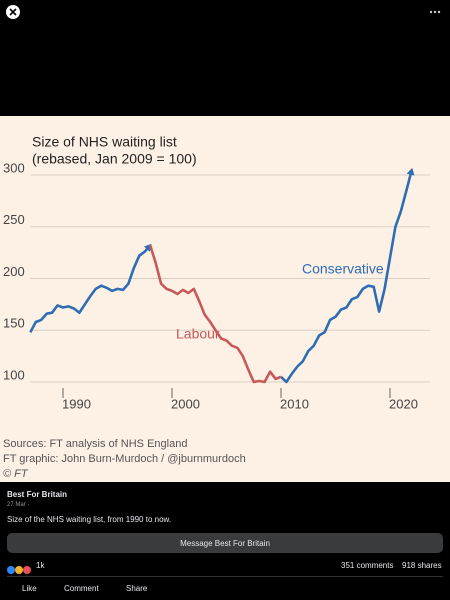 Image resolution: width=450 pixels, height=600 pixels. I want to click on reaction-icons, so click(19, 570).